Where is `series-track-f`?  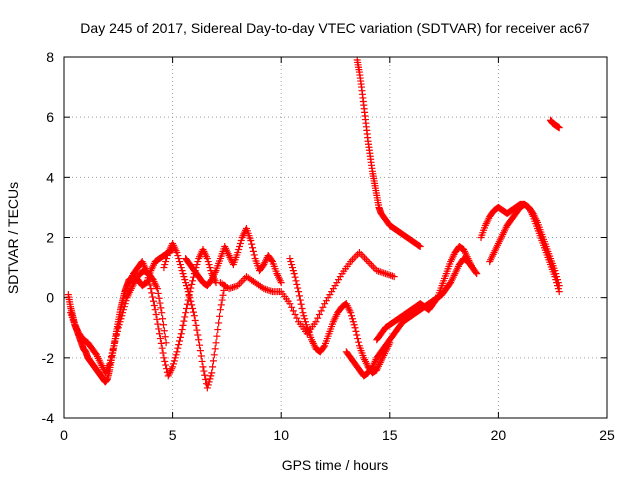
series-track-f is located at coordinates (307, 293).